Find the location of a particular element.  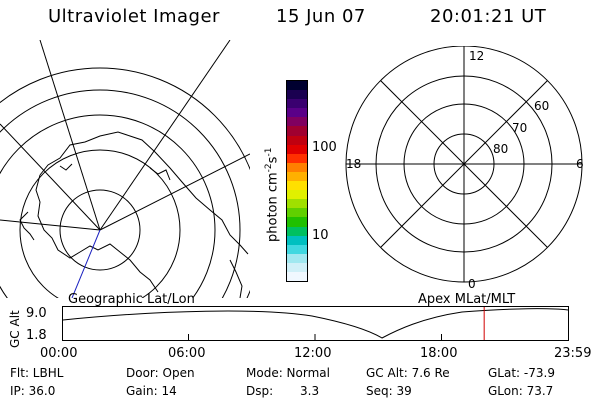

lat-label-80: 80 is located at coordinates (500, 149).